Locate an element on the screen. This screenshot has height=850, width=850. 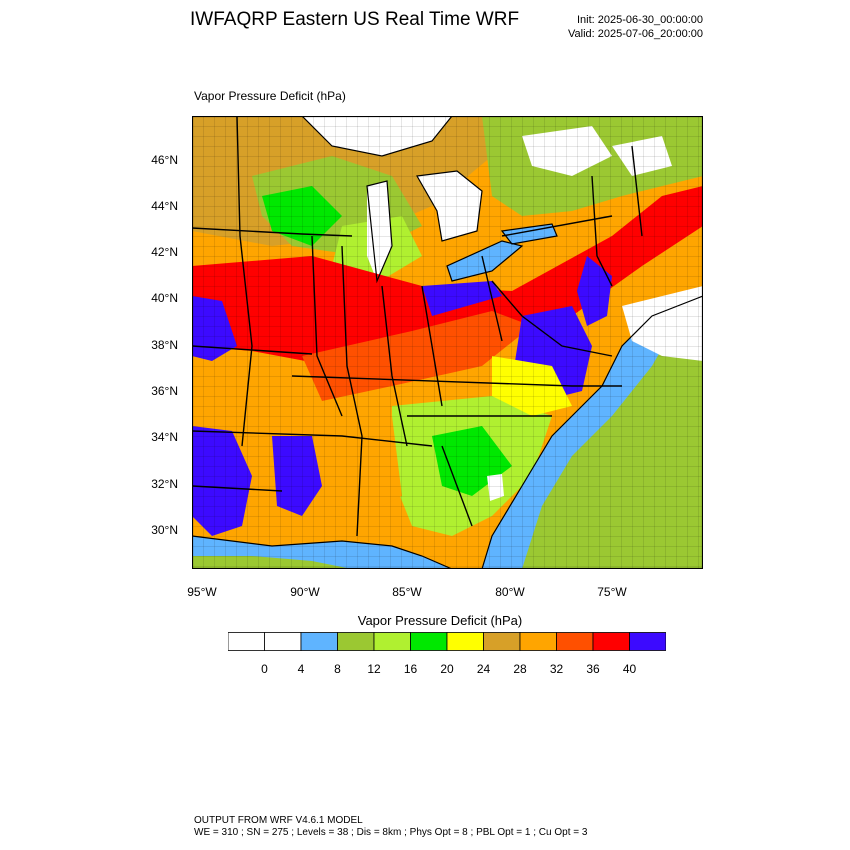
init-time: Init: 2025-06-30_00:00:00 is located at coordinates (640, 20).